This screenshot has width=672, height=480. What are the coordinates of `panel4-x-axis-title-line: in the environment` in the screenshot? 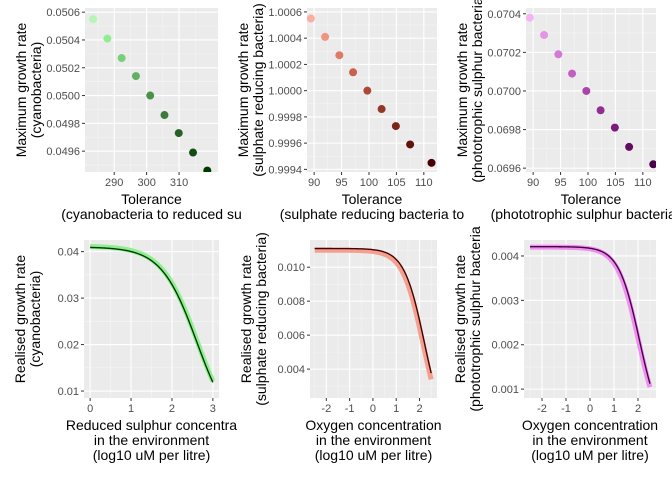 It's located at (151, 440).